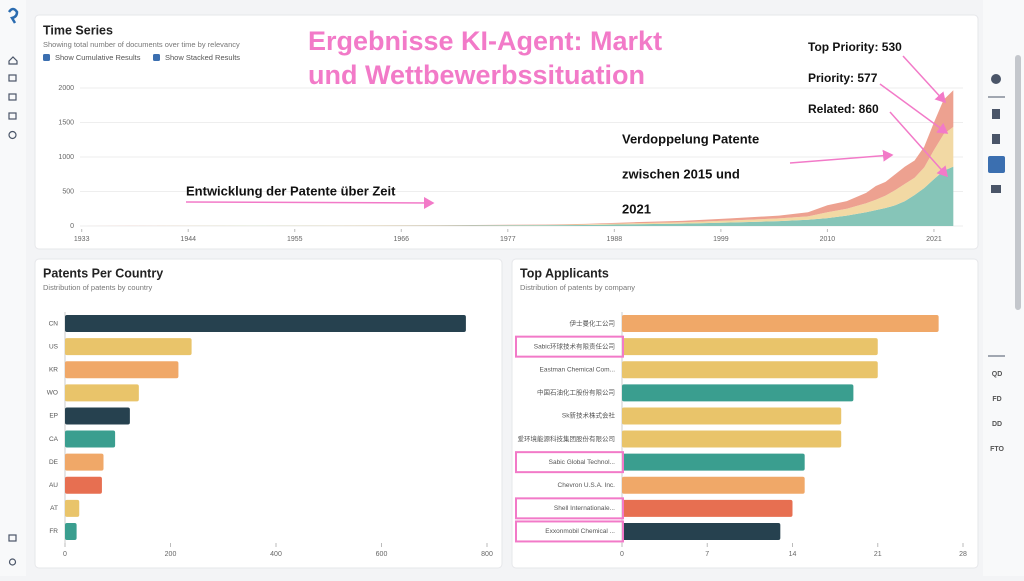  Describe the element at coordinates (12, 538) in the screenshot. I see `exit-icon` at that location.